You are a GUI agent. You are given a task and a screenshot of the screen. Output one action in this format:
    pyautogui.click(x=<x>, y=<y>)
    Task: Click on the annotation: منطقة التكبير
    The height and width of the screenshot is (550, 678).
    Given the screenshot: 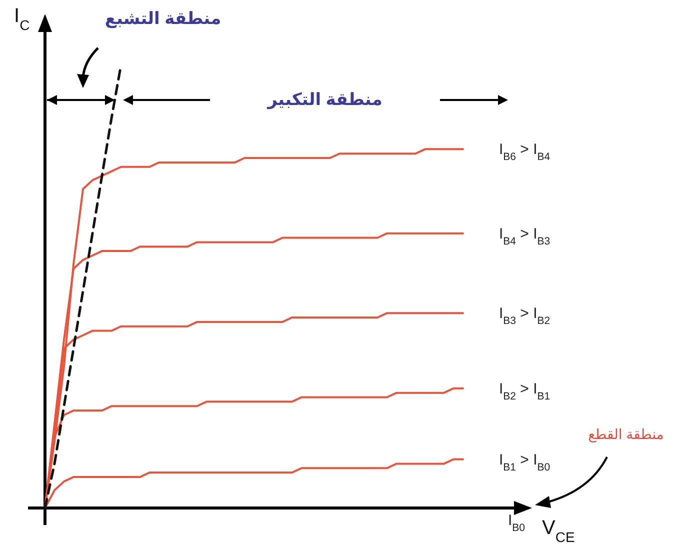 What is the action you would take?
    pyautogui.click(x=324, y=100)
    